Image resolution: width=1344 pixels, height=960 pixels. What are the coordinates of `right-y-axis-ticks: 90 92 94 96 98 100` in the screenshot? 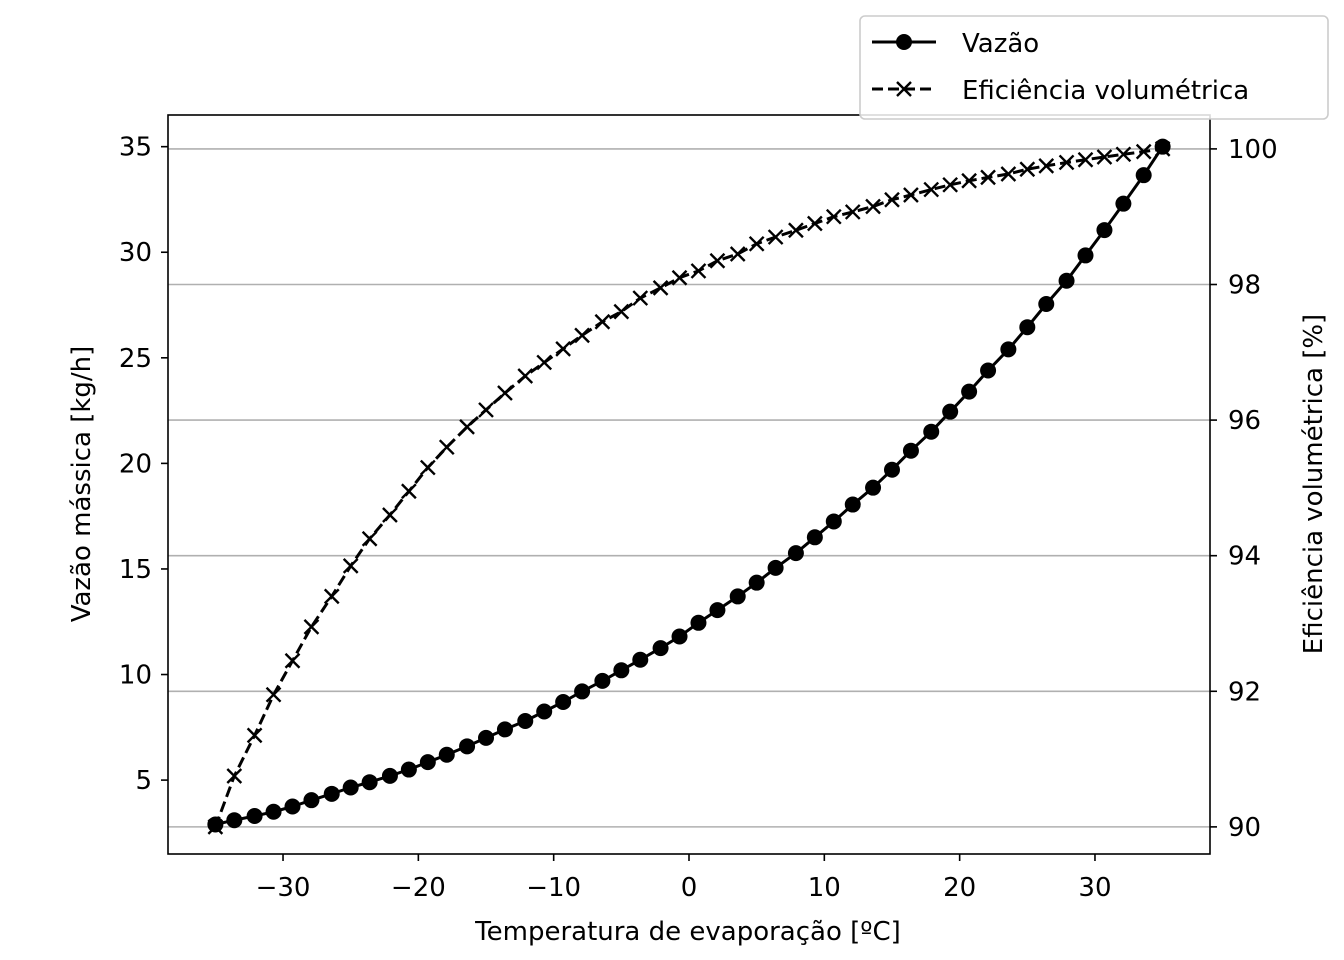 It's located at (1244, 489).